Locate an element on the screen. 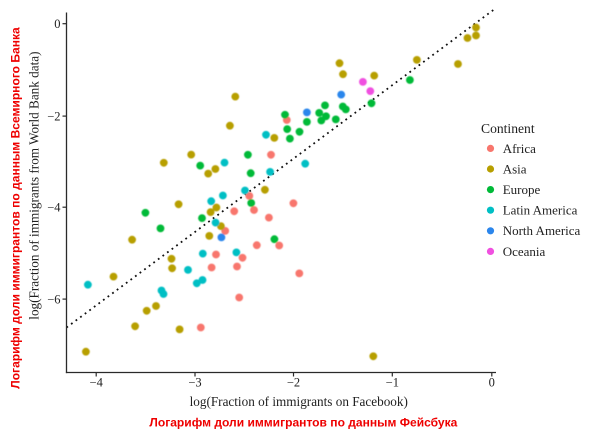 Image resolution: width=600 pixels, height=438 pixels. svg-text: Africa is located at coordinates (519, 148).